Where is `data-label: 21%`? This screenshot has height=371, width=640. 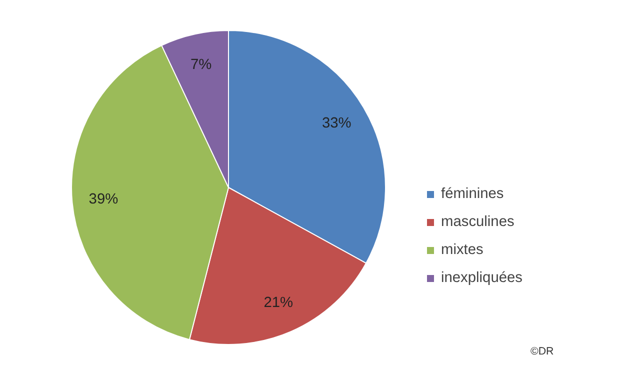 data-label: 21% is located at coordinates (279, 302).